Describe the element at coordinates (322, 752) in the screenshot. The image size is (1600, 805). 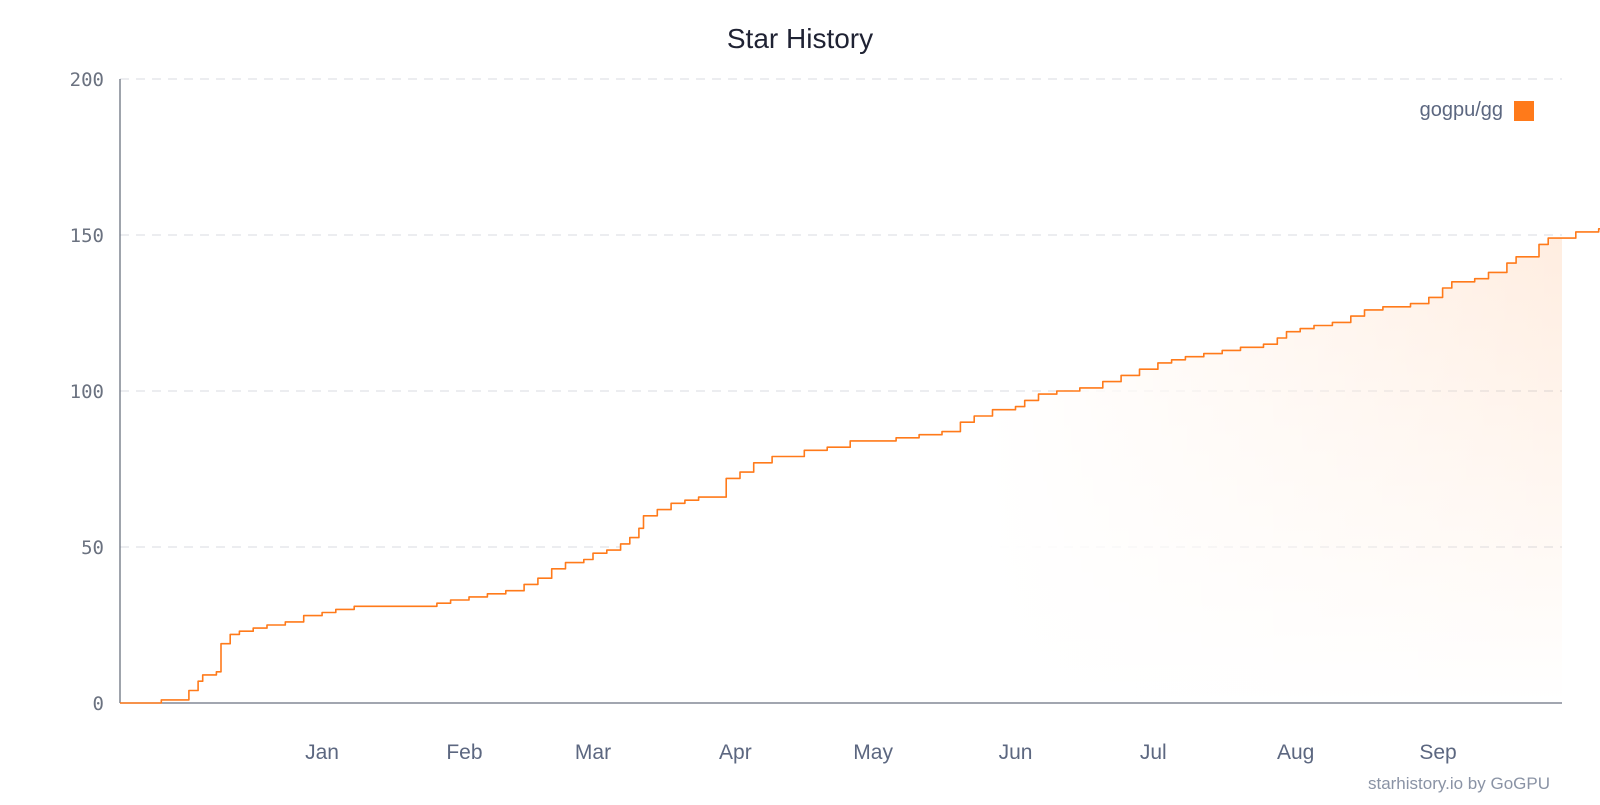
I see `x-tick-label: Jan` at that location.